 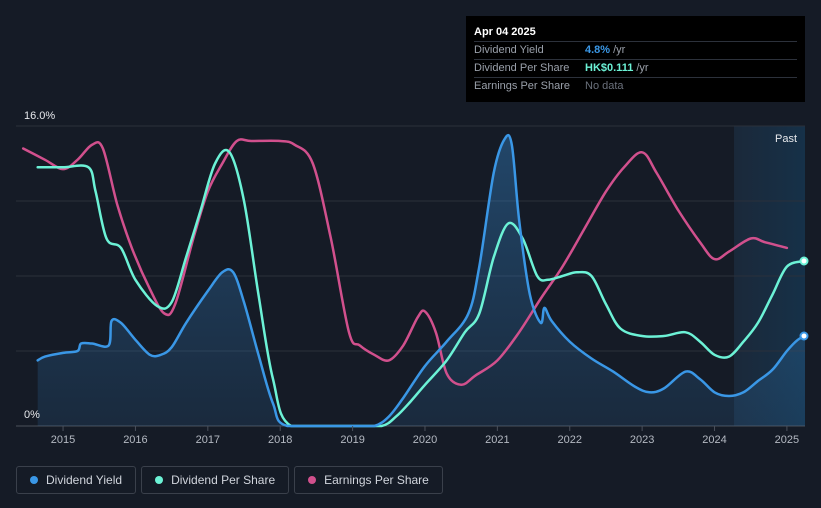 What do you see at coordinates (635, 50) in the screenshot?
I see `tooltip-row-dividend-yield: Dividend Yield 4.8% /yr` at bounding box center [635, 50].